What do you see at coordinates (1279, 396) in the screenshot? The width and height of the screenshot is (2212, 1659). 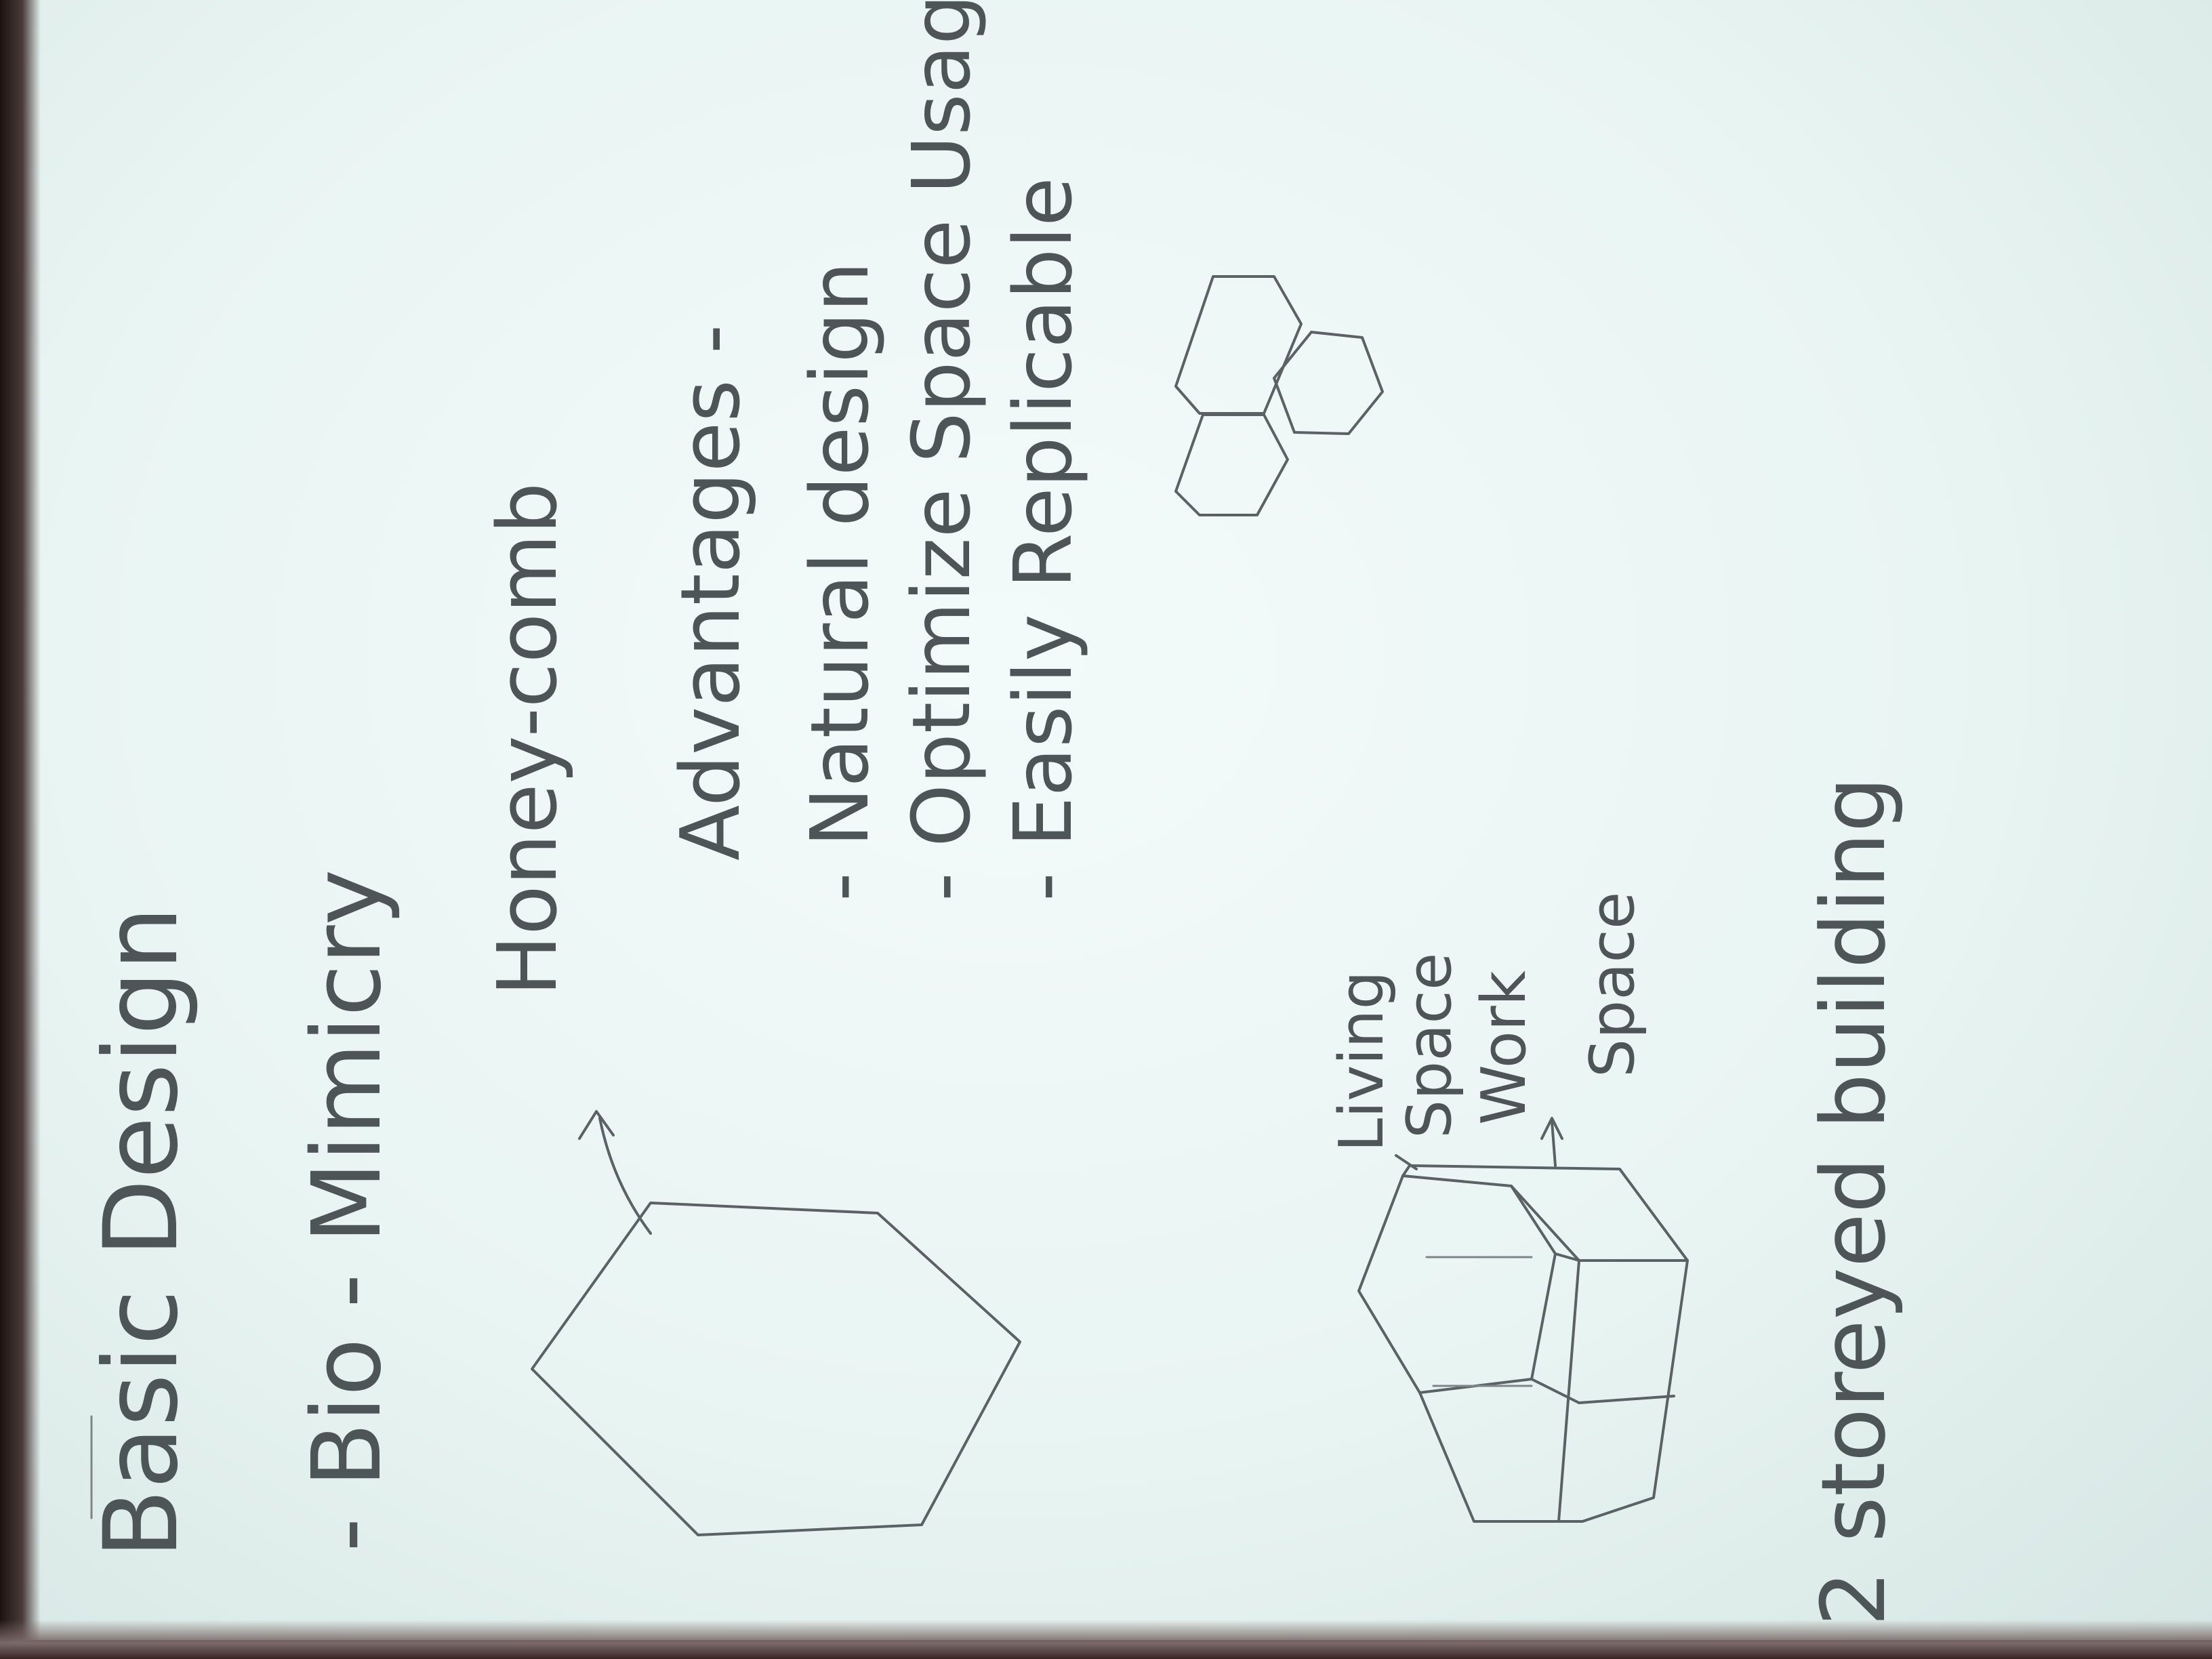 I see `honeycomb-cluster-sketch` at bounding box center [1279, 396].